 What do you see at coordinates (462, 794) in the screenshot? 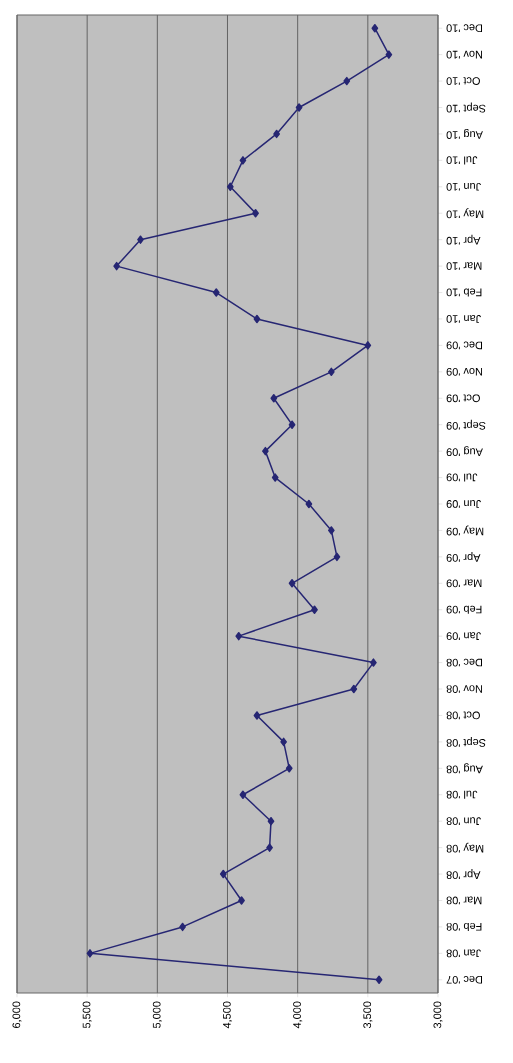
I see `y-tick-label: Jul '08` at bounding box center [462, 794].